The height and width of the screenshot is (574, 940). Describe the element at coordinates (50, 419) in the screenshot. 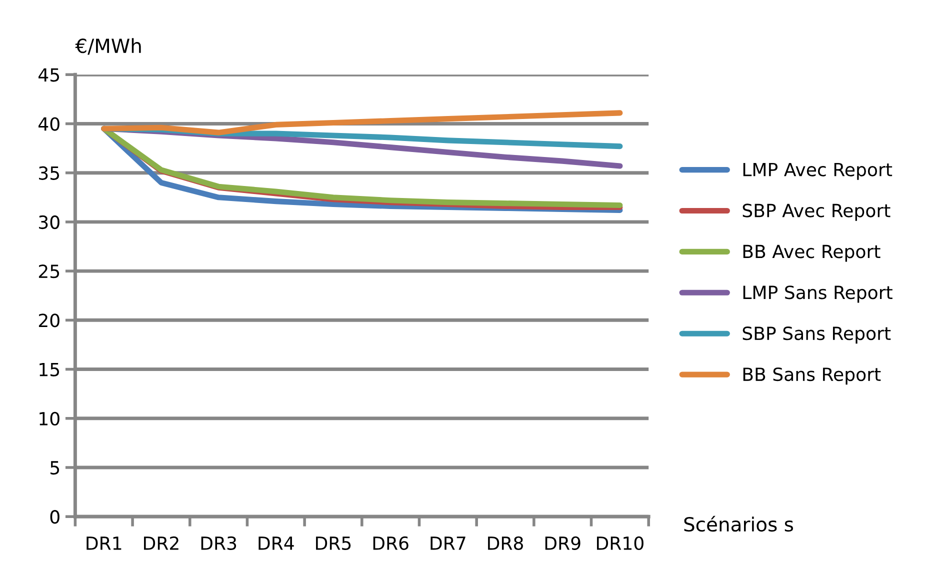

I see `y-tick-label: 10` at that location.